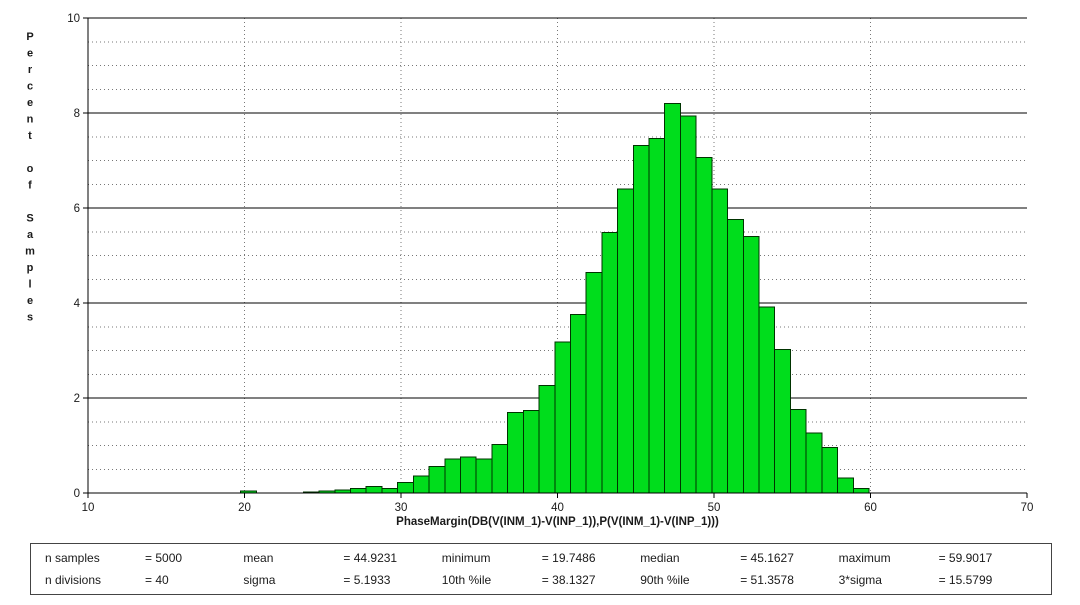 The image size is (1080, 605). Describe the element at coordinates (29, 219) in the screenshot. I see `y-axis-label-char: S` at that location.